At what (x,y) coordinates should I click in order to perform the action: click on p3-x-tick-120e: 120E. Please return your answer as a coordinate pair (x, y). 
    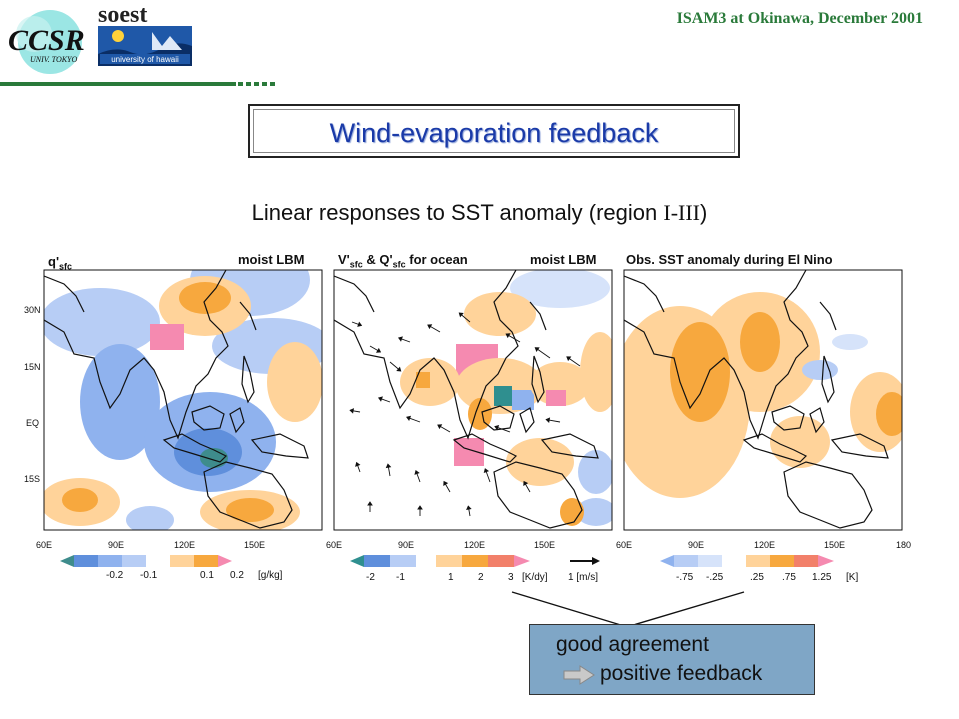
    Looking at the image, I should click on (765, 545).